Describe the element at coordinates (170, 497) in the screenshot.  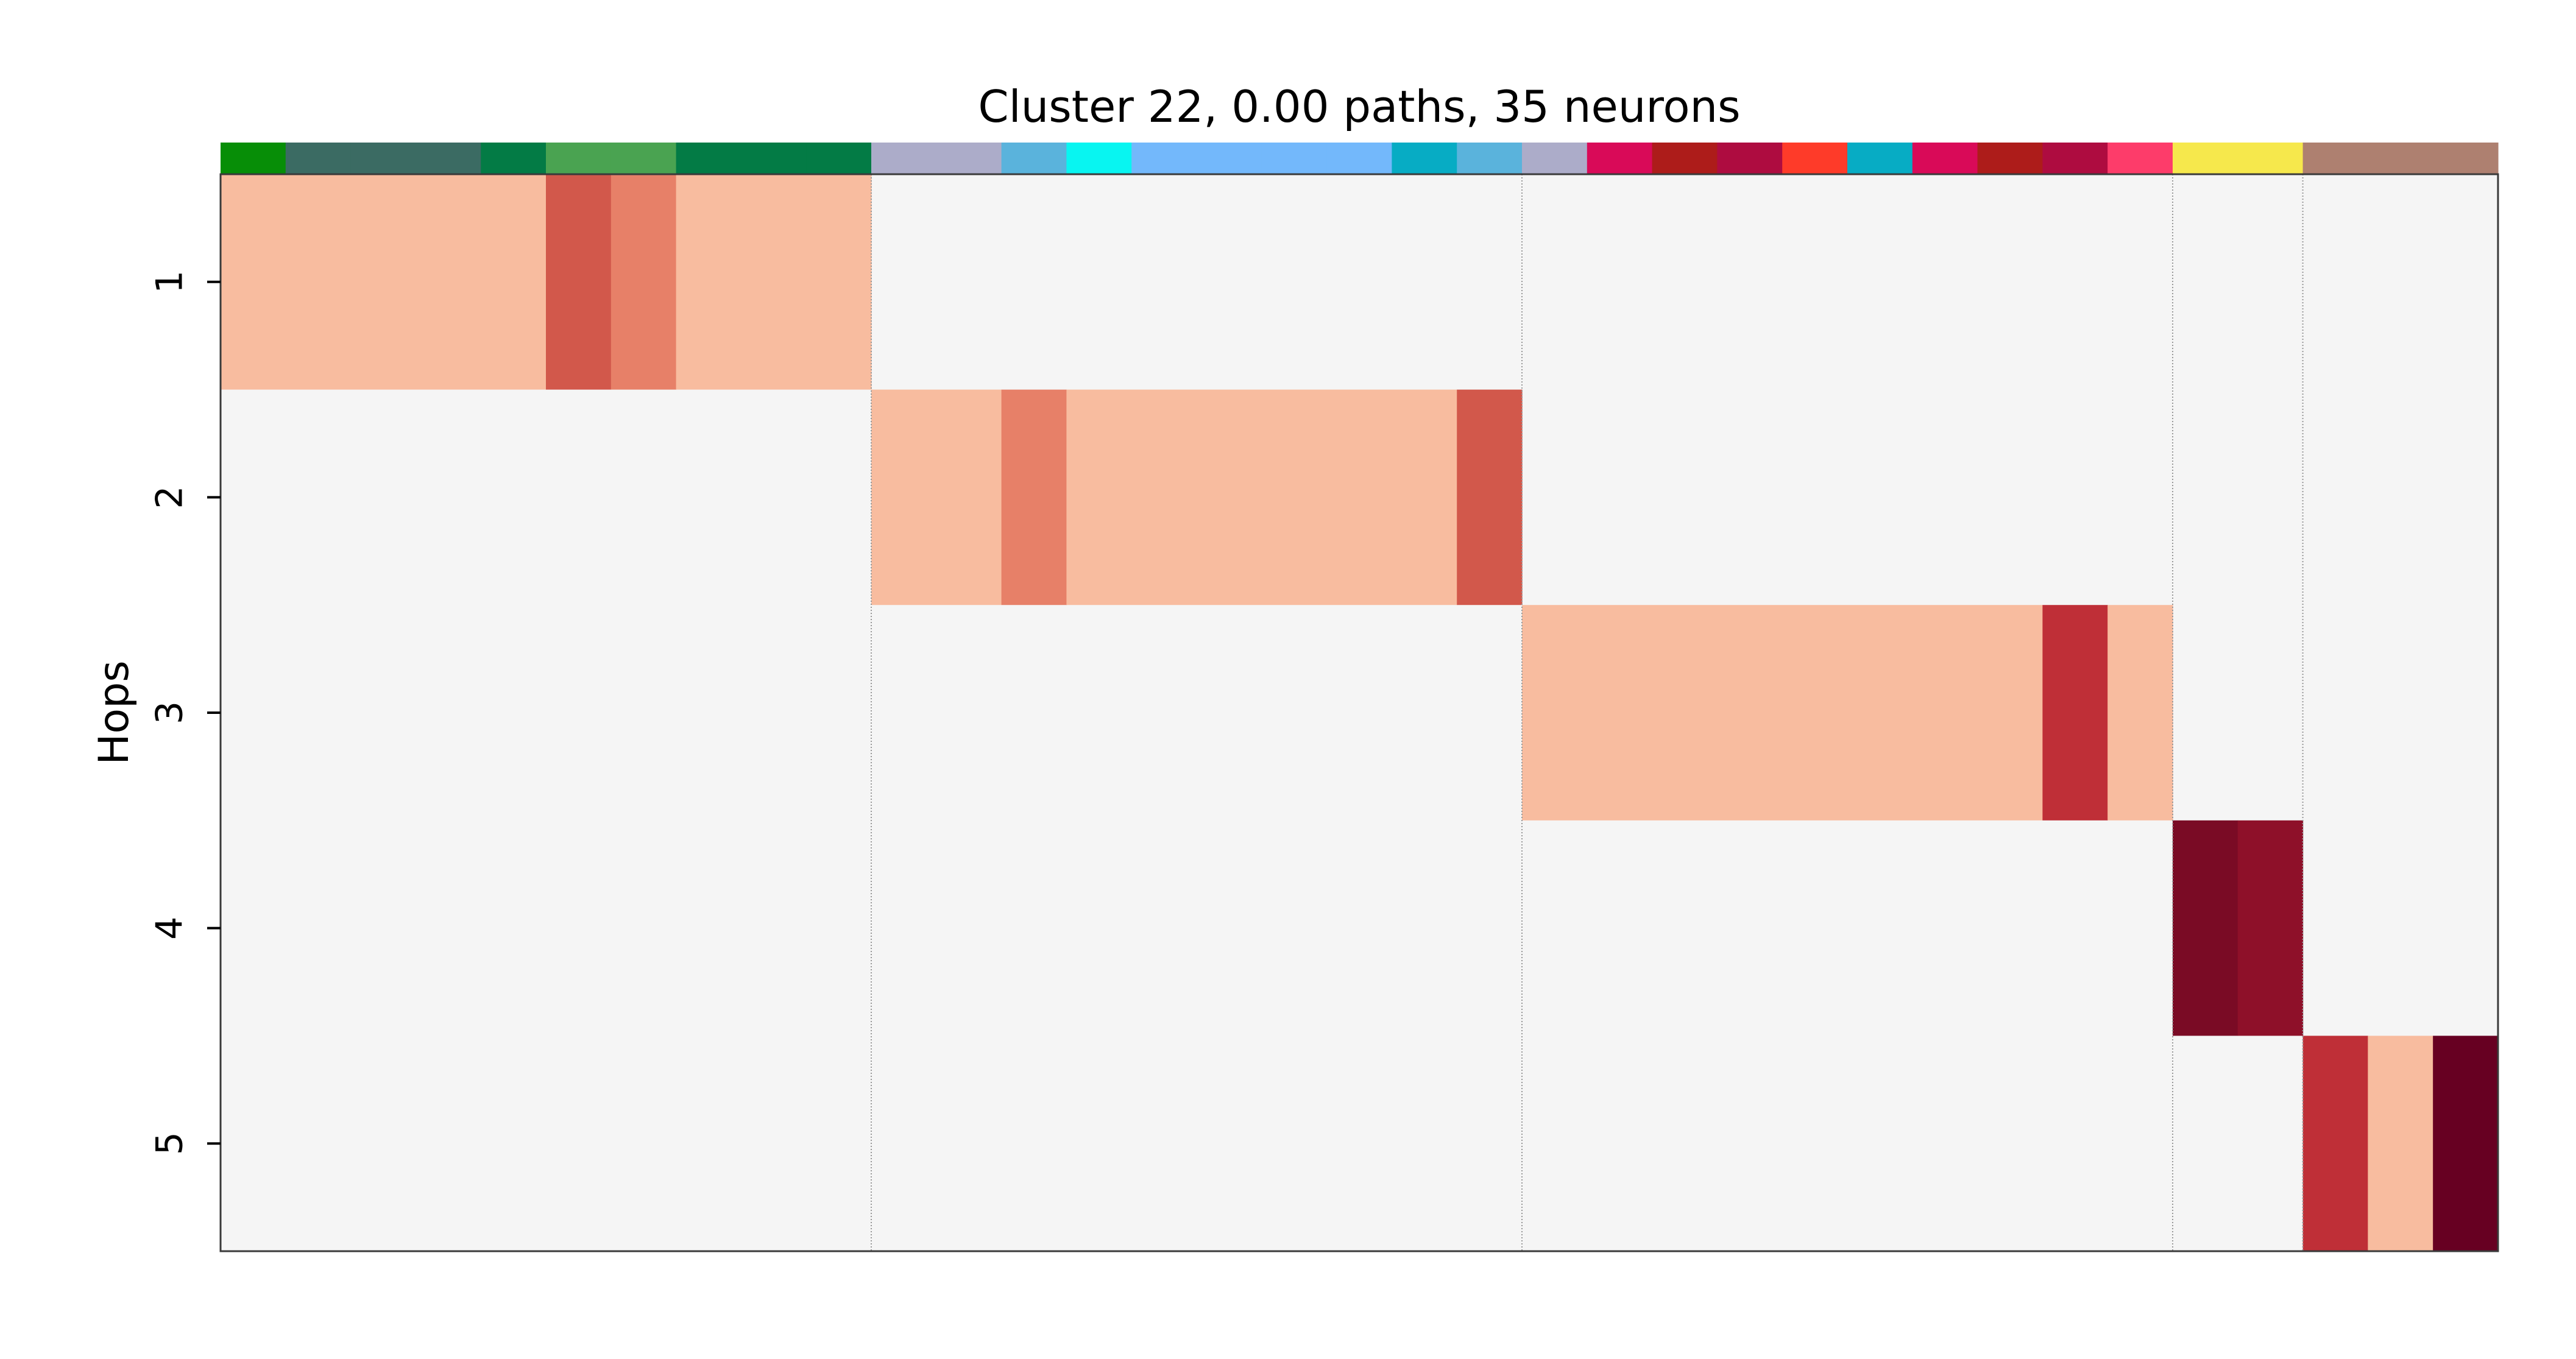
I see `y-tick-label: 2` at that location.